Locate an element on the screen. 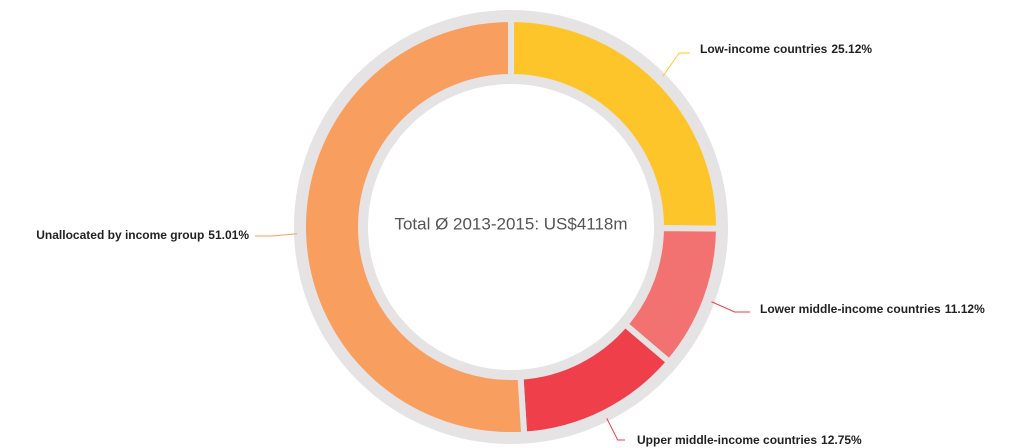 The height and width of the screenshot is (448, 1015). slice-label: Low-income countries 25.12% is located at coordinates (786, 49).